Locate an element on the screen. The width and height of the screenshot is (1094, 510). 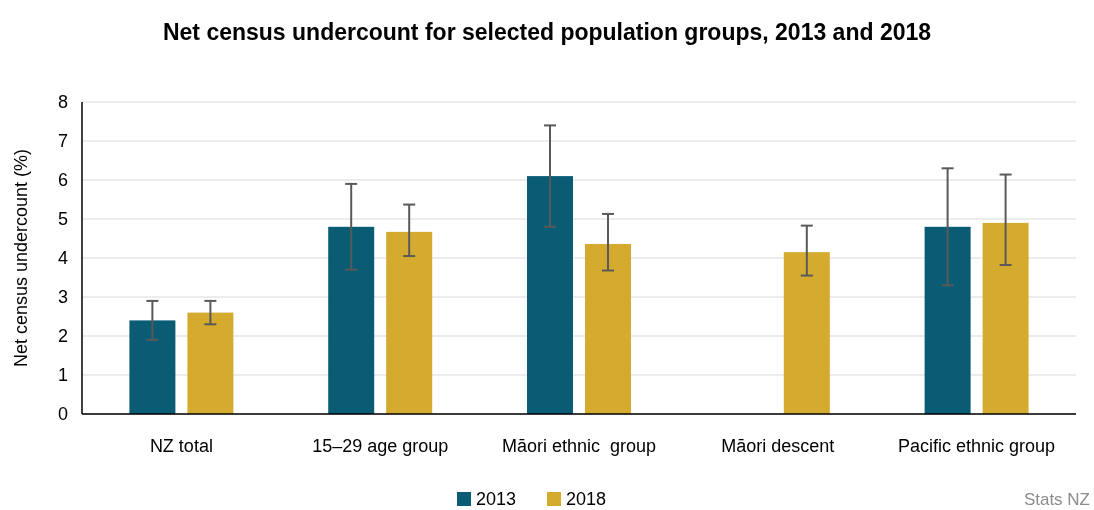
y-tick-label: 2 is located at coordinates (62, 336).